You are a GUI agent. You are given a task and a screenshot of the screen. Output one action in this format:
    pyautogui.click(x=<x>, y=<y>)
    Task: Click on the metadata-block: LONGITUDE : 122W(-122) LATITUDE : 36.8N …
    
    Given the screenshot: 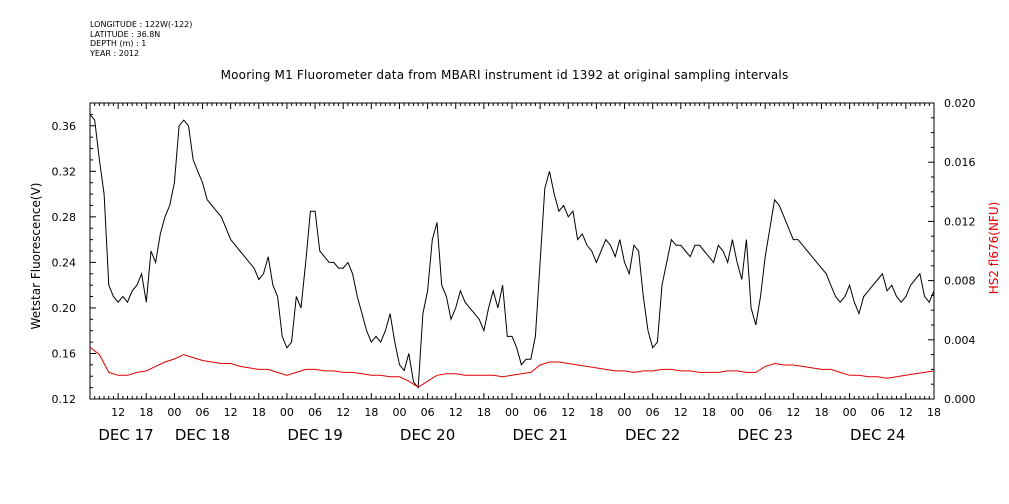 What is the action you would take?
    pyautogui.click(x=141, y=39)
    